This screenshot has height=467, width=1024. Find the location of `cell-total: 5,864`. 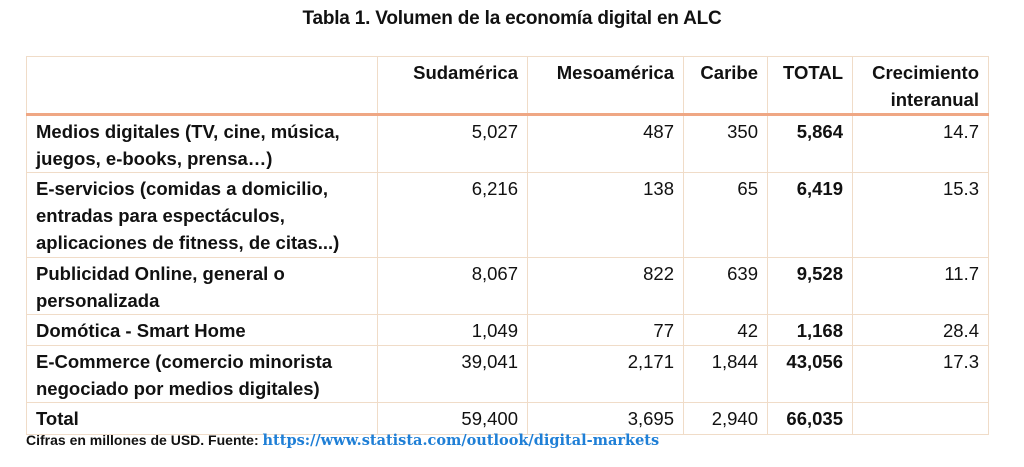

cell-total: 5,864 is located at coordinates (810, 143).